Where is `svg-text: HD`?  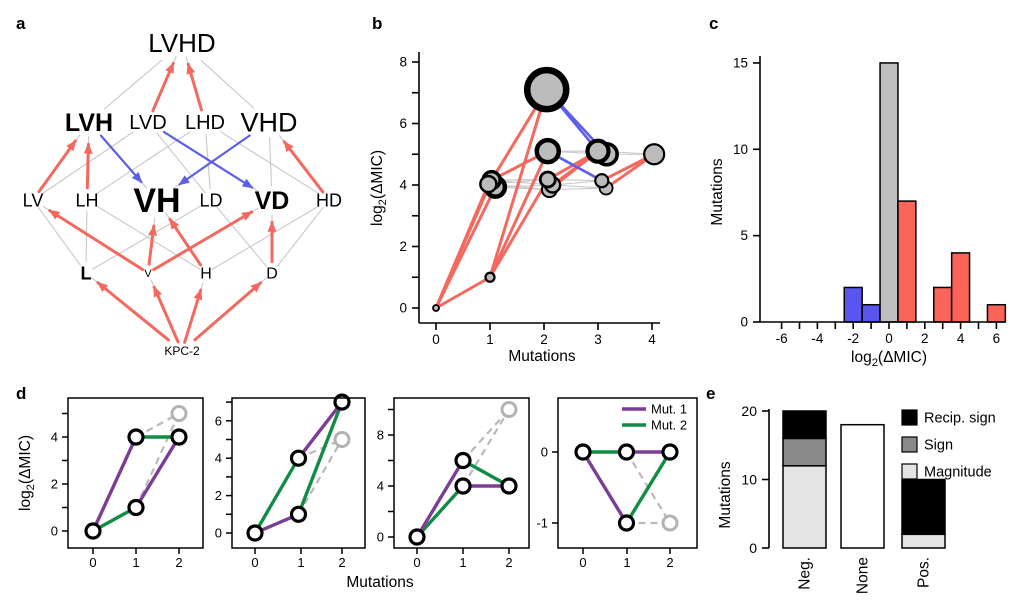
svg-text: HD is located at coordinates (329, 200).